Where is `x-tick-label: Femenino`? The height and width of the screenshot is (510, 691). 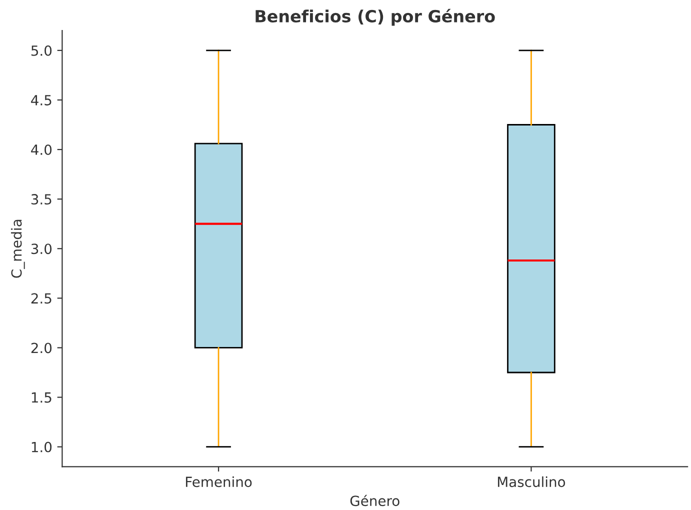 x-tick-label: Femenino is located at coordinates (219, 482).